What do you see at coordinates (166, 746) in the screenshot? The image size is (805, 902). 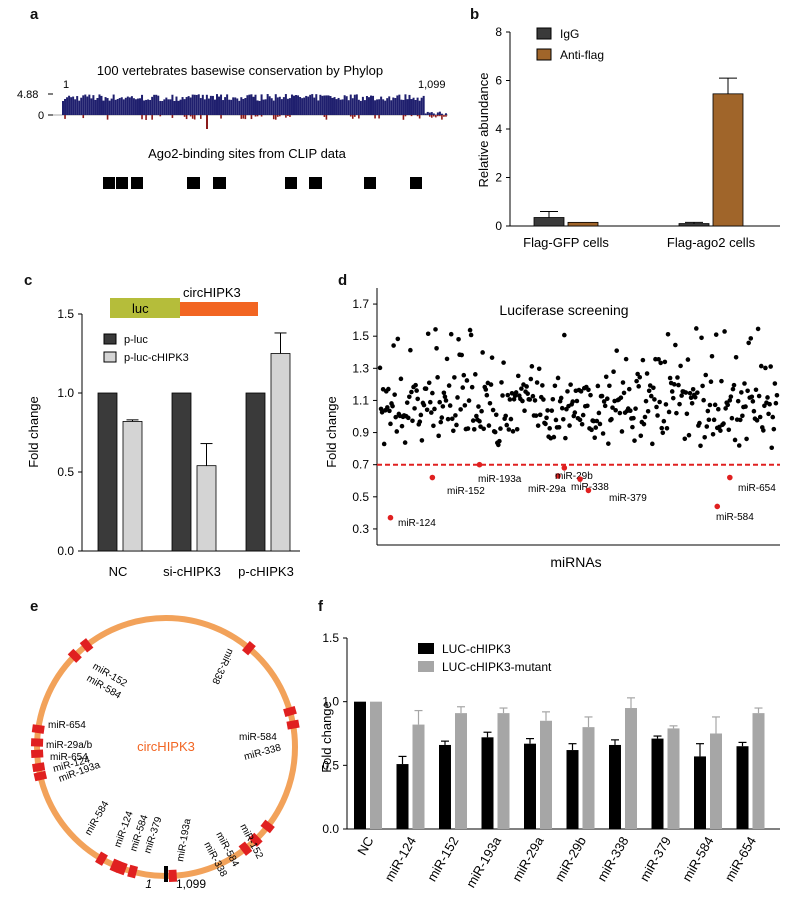 I see `circ-center-label: circHIPK3` at bounding box center [166, 746].